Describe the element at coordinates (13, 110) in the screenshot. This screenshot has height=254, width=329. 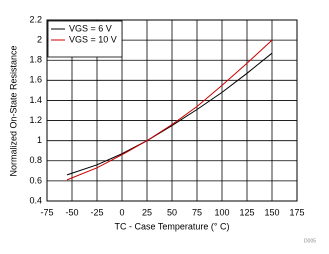
I see `y-axis-label: Normalized On-State Resistance` at that location.